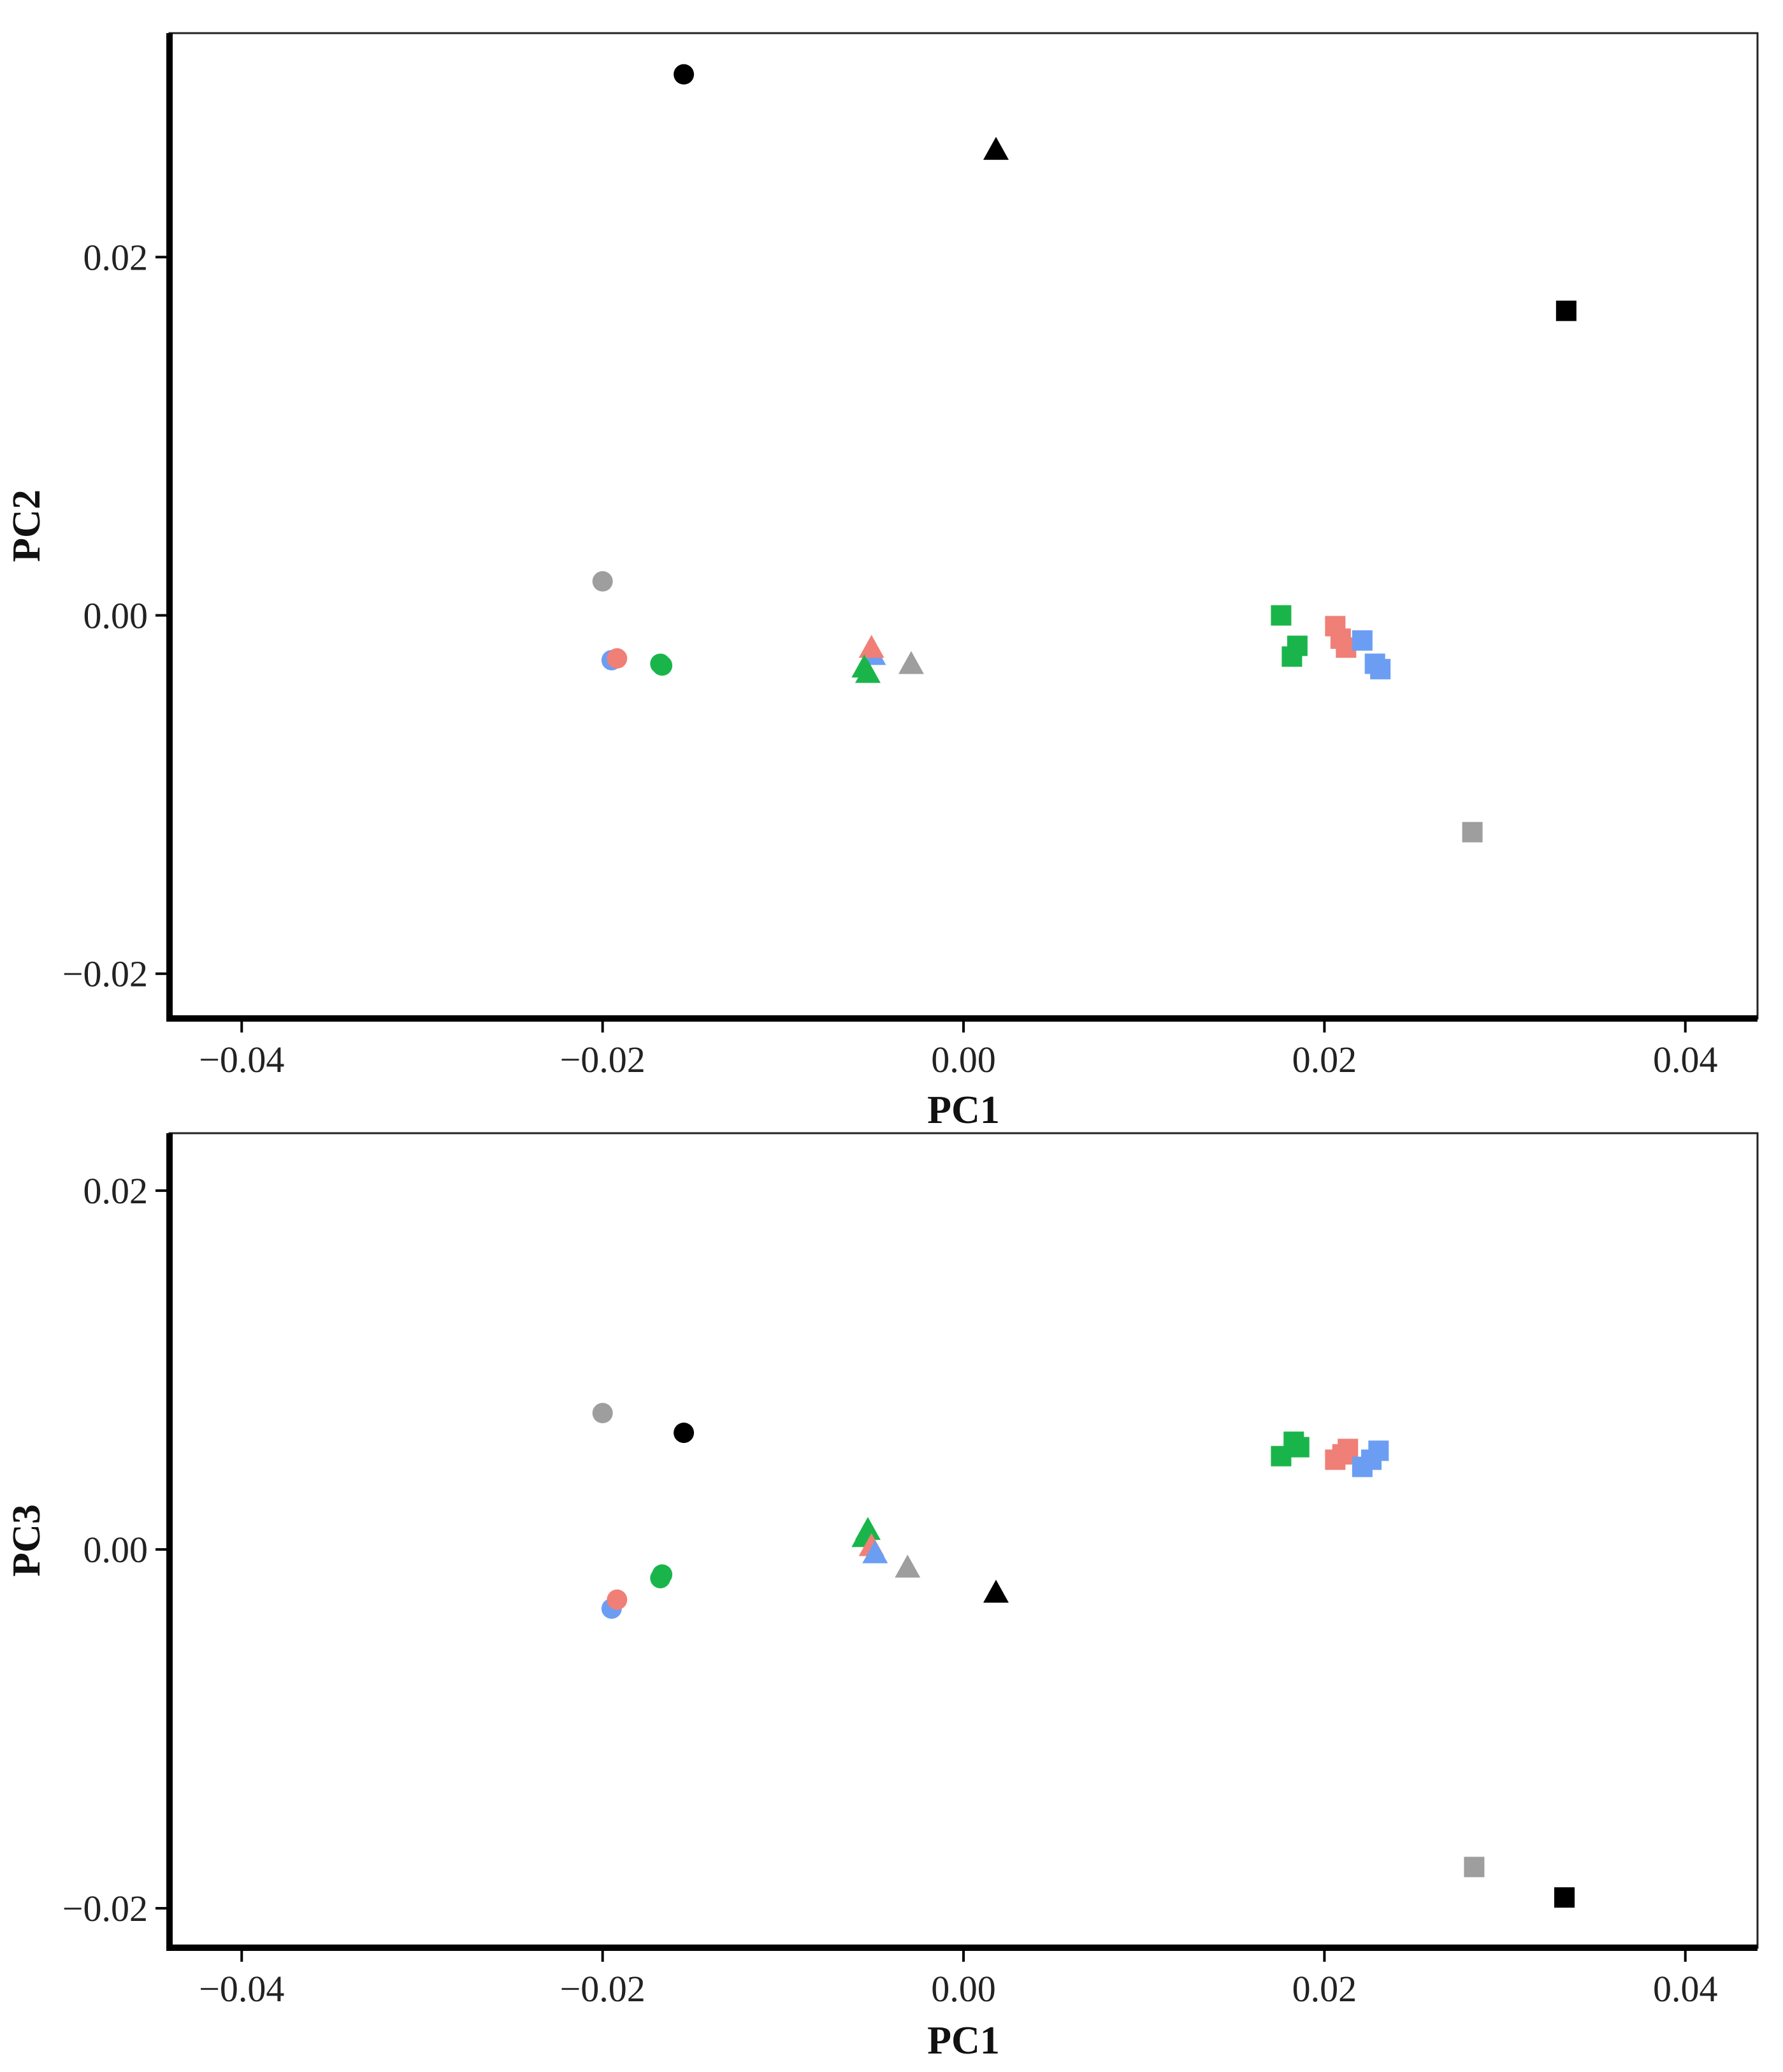 Image resolution: width=1783 pixels, height=2072 pixels. Describe the element at coordinates (26, 525) in the screenshot. I see `y-axis-title: PC2` at that location.